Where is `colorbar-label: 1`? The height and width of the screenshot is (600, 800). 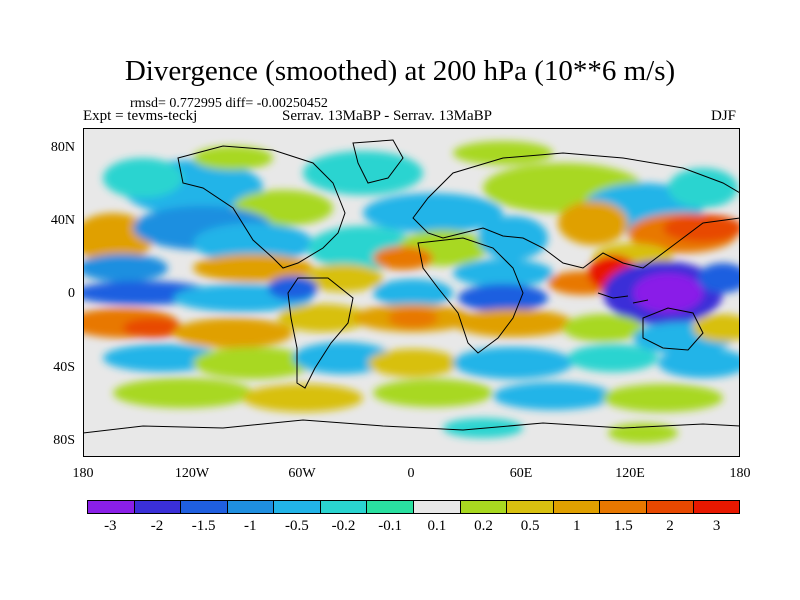 colorbar-label: 1 is located at coordinates (577, 526).